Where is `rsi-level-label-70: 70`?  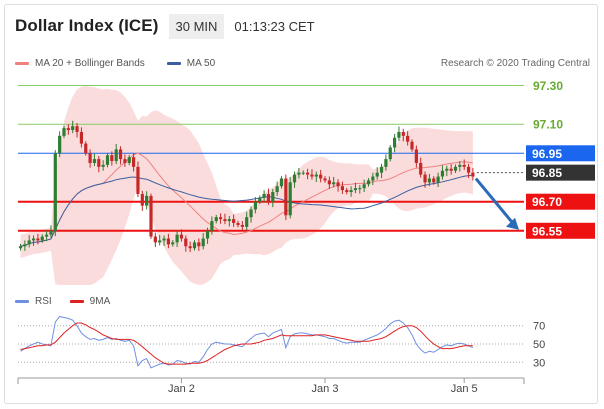
rsi-level-label-70: 70 is located at coordinates (539, 327).